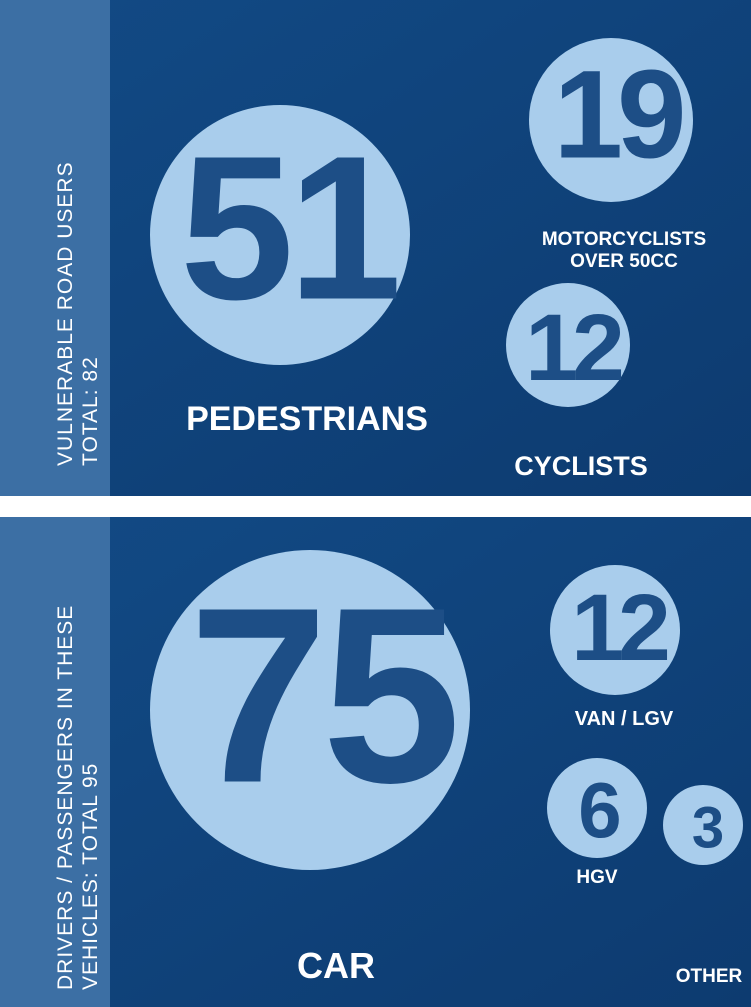  What do you see at coordinates (65, 313) in the screenshot?
I see `side-label: VULNERABLE ROAD USERS` at bounding box center [65, 313].